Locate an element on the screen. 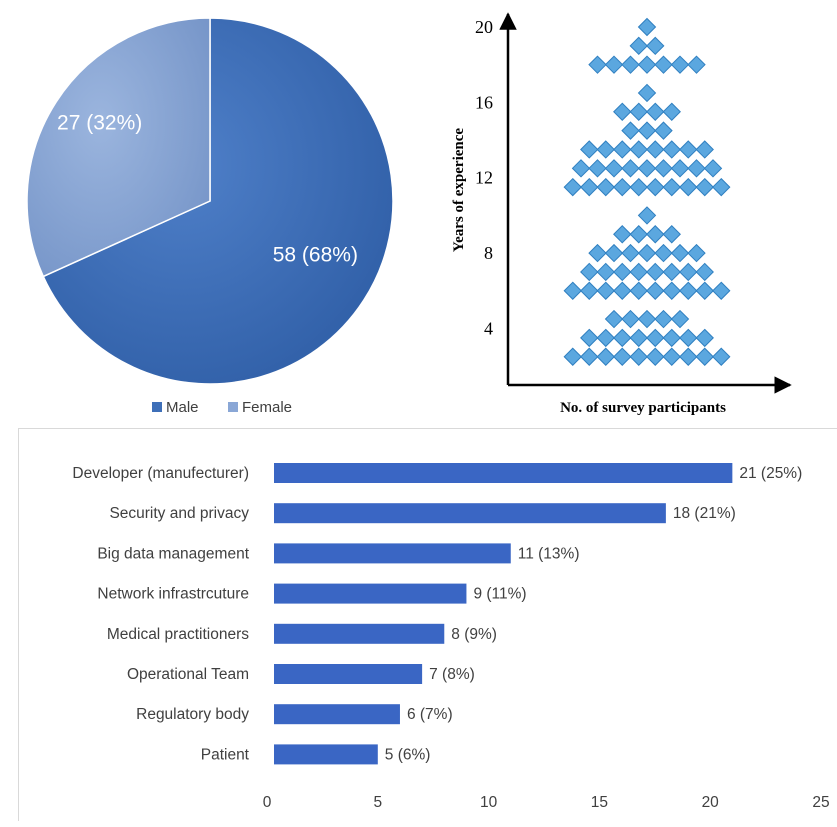  y-axis-title: Years of experience is located at coordinates (459, 190).